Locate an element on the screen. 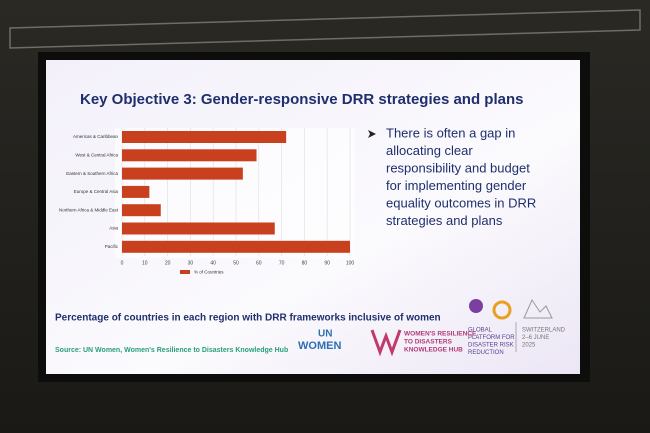  text-line: There is often a gap in is located at coordinates (450, 132).